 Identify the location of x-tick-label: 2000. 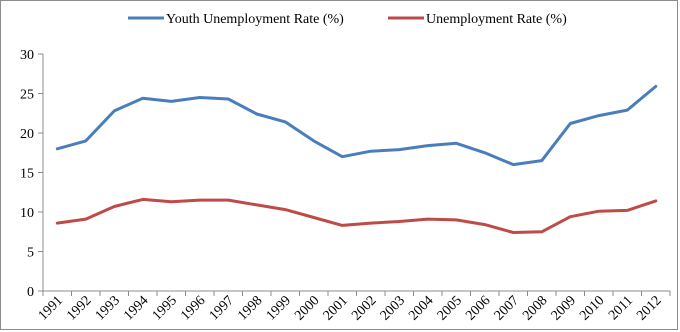
(307, 308).